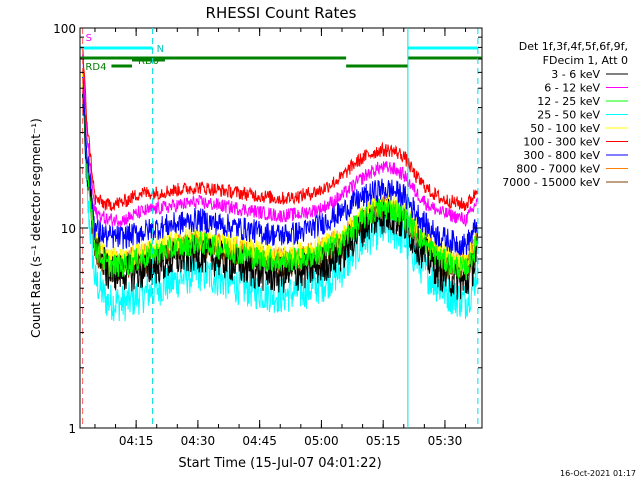 The width and height of the screenshot is (640, 480). Describe the element at coordinates (585, 60) in the screenshot. I see `legend-header-line-2: FDecim 1, Att 0` at that location.